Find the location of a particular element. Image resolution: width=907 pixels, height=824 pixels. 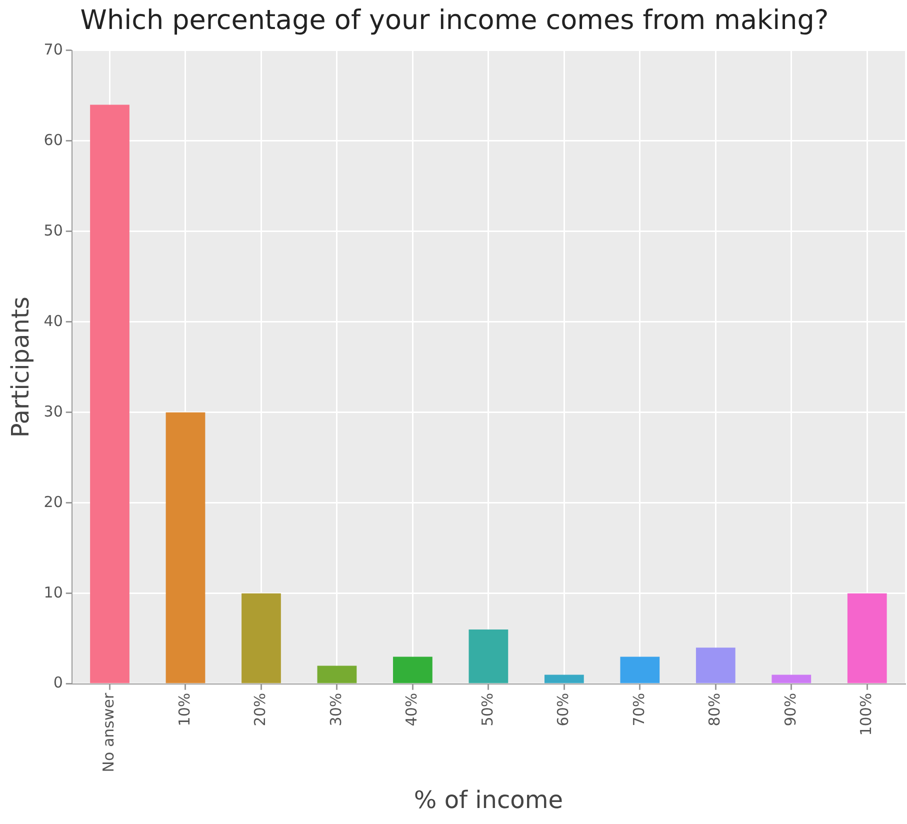

y-tick-label: 30 is located at coordinates (53, 411).